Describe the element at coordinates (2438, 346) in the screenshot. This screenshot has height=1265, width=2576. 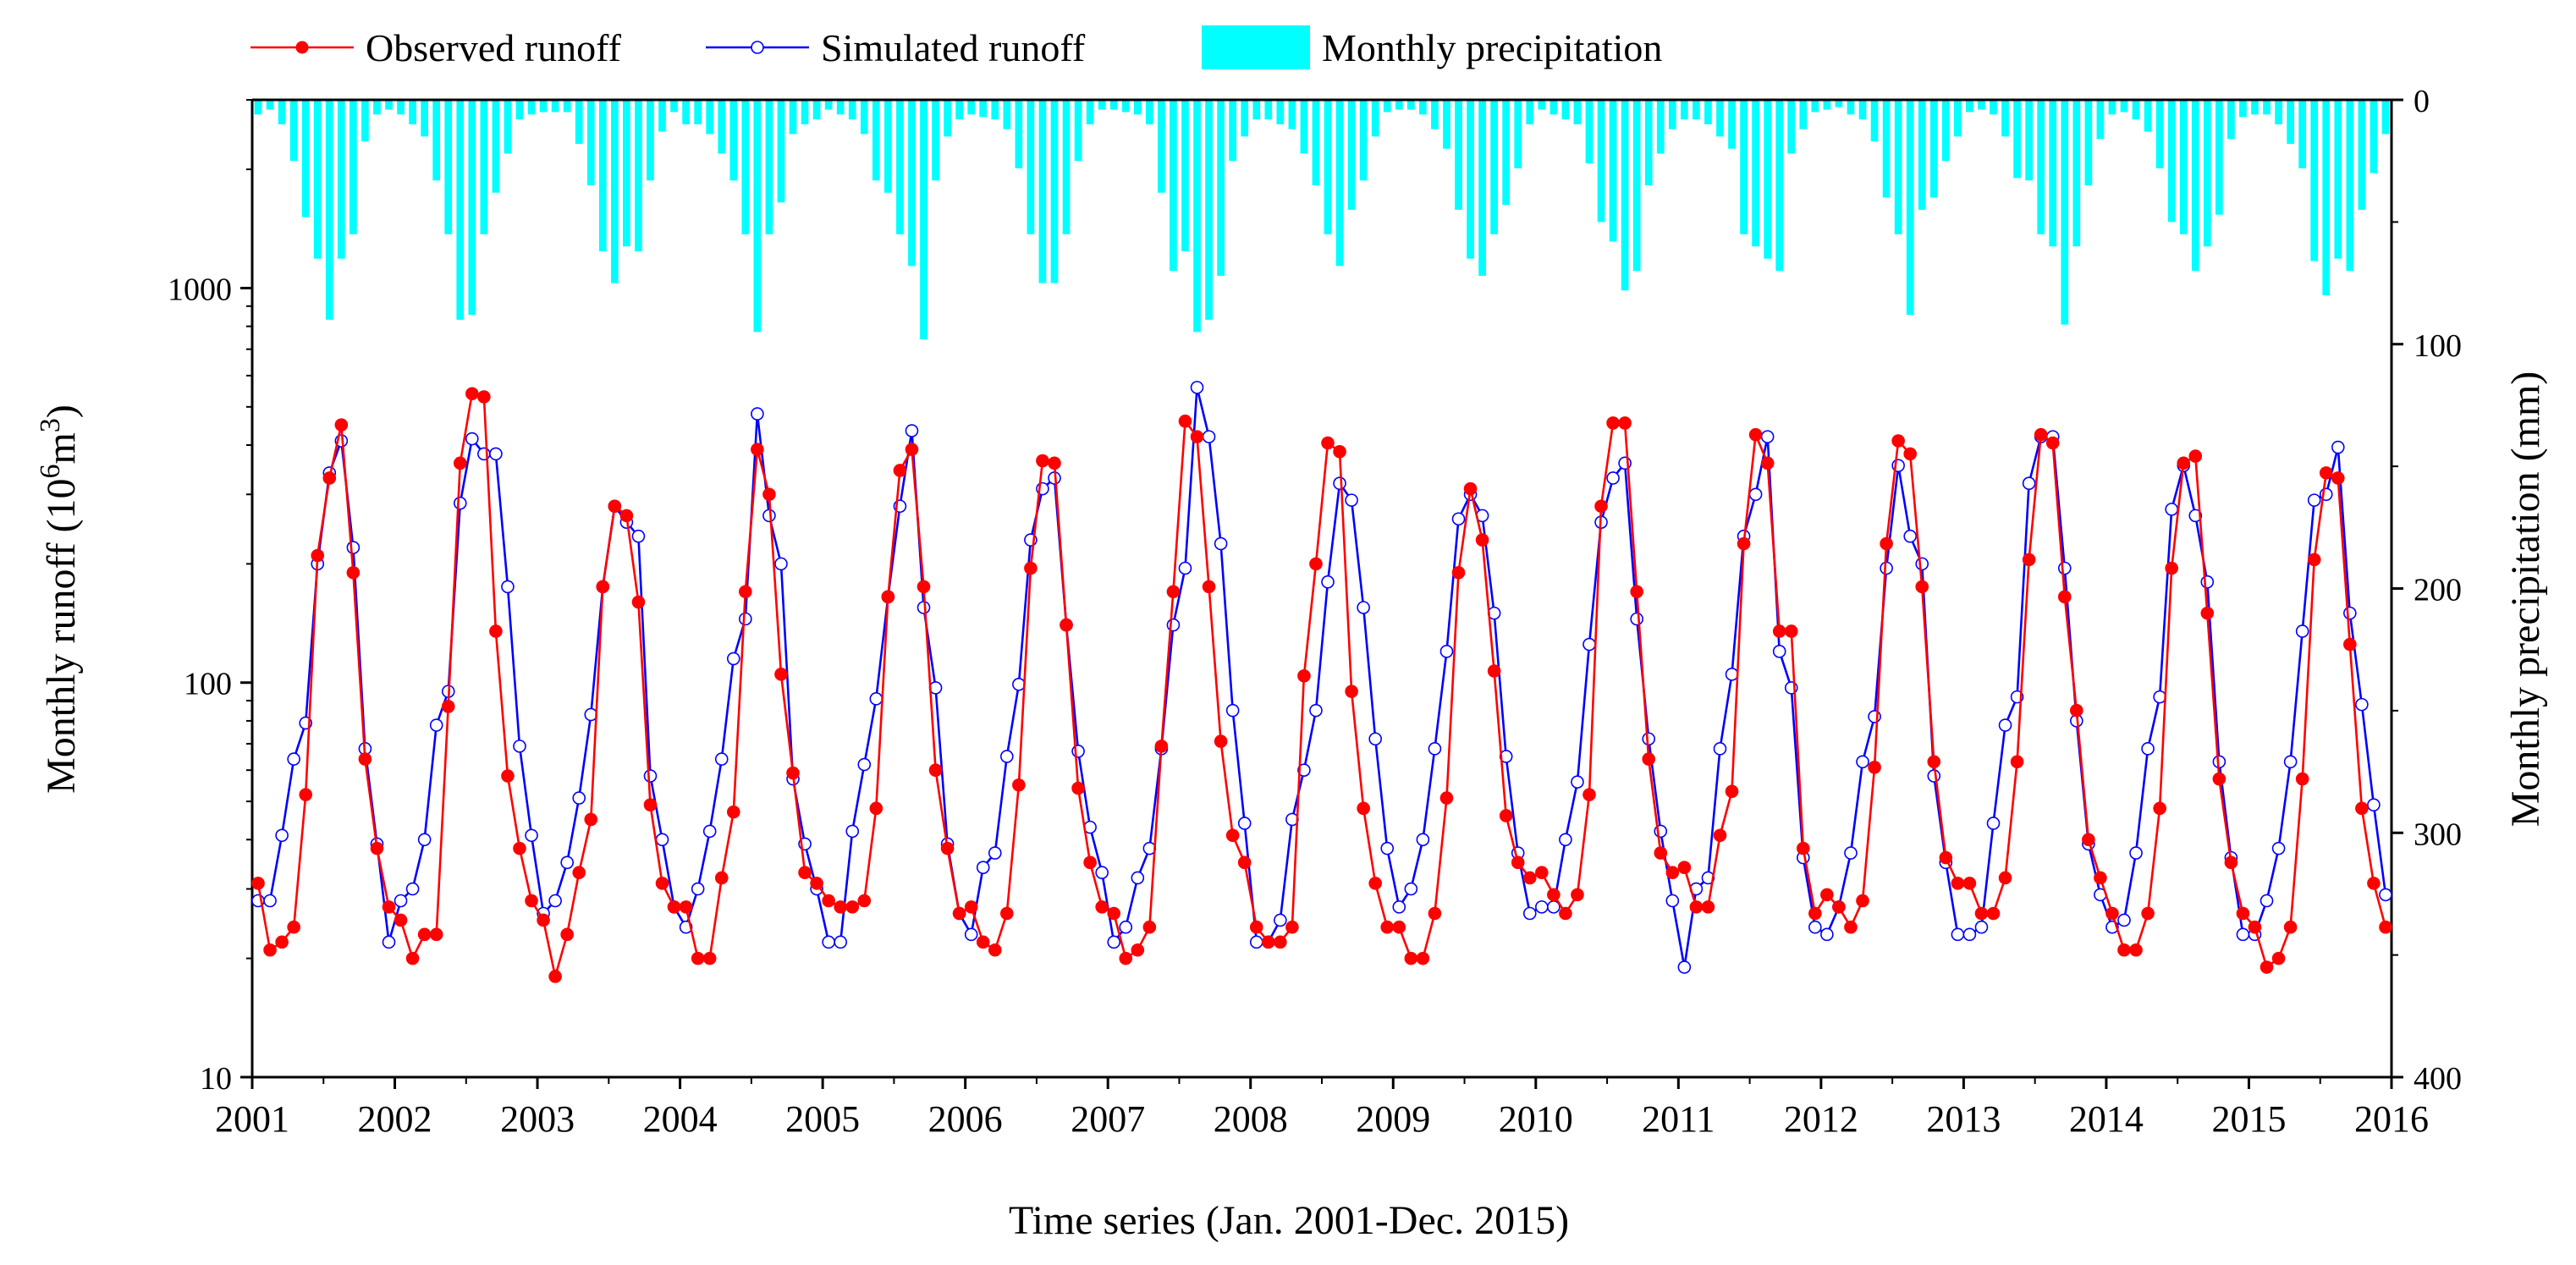
I see `y2-tick-label: 100` at that location.